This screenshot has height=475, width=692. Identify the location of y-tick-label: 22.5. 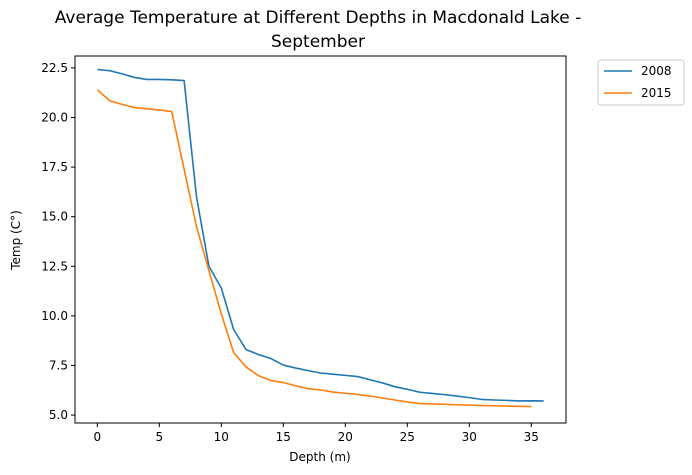
(54, 68).